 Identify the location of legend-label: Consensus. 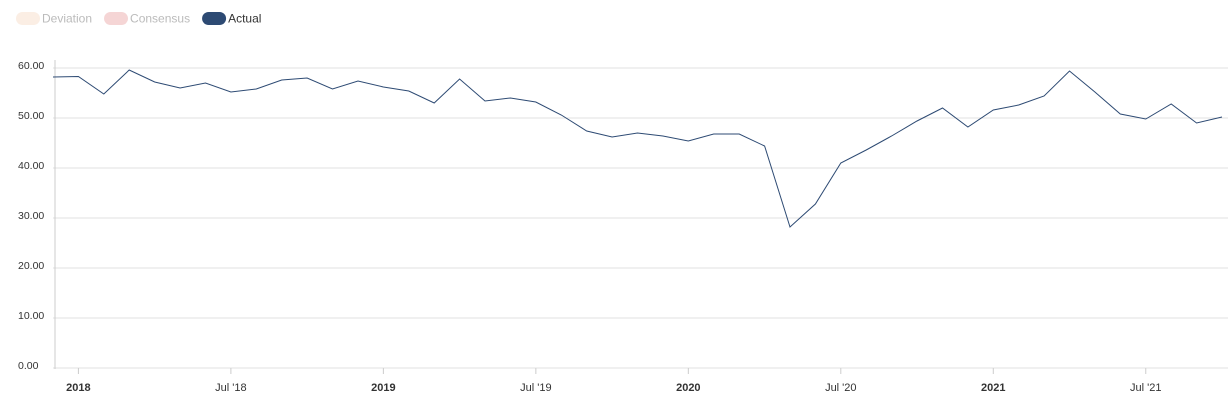
(160, 19).